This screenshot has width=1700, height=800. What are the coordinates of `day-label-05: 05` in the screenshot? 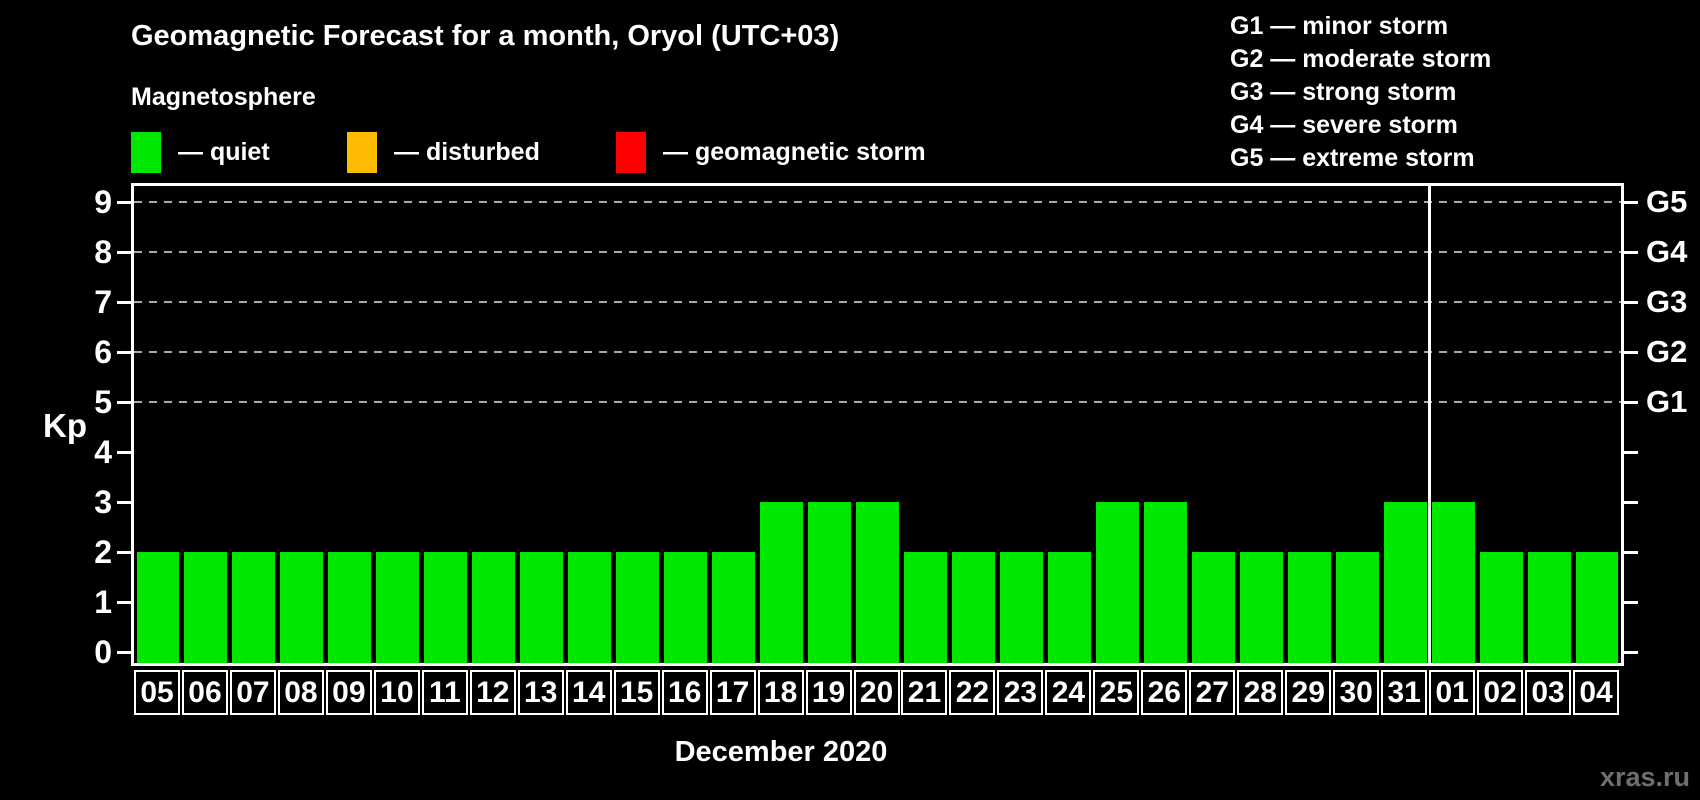 It's located at (157, 692).